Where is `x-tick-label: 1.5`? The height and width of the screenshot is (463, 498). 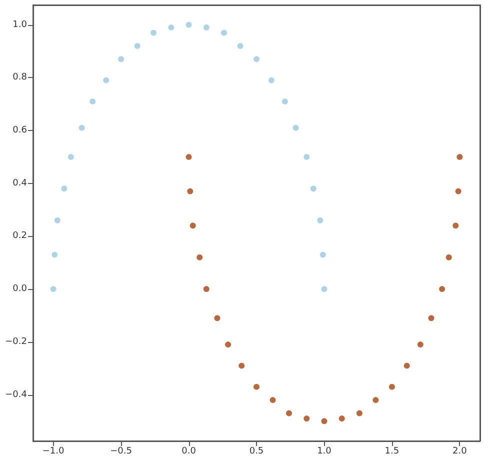 x-tick-label: 1.5 is located at coordinates (392, 451).